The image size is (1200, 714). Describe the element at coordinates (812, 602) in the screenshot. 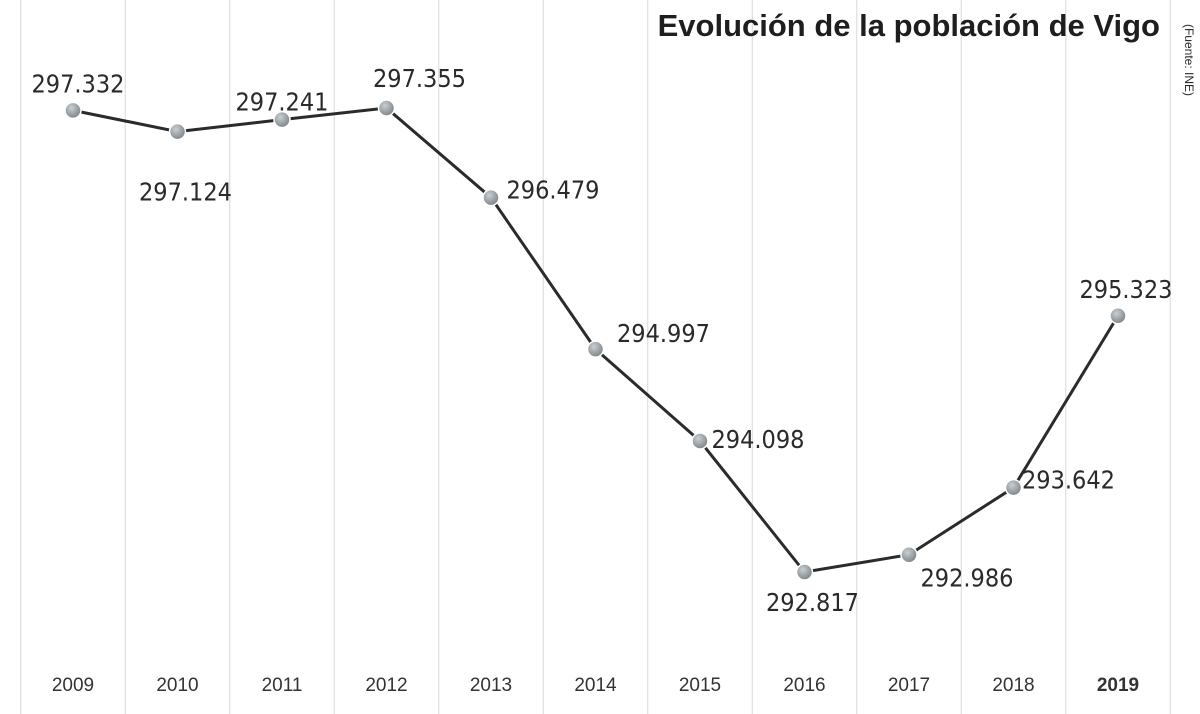

I see `data-label: 292.817` at that location.